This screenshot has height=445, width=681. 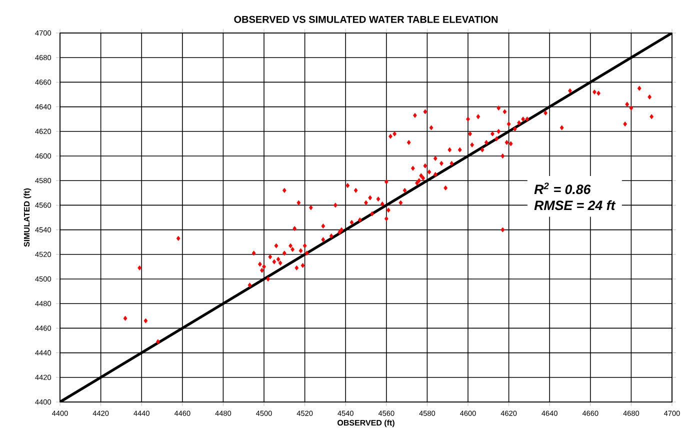 I want to click on x-axis-title: OBSERVED (ft), so click(x=366, y=424).